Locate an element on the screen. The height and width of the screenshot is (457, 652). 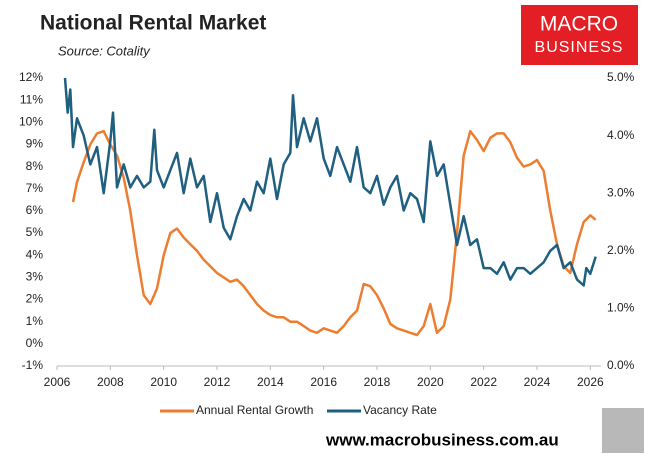
x-tick-label: 2006 is located at coordinates (57, 382).